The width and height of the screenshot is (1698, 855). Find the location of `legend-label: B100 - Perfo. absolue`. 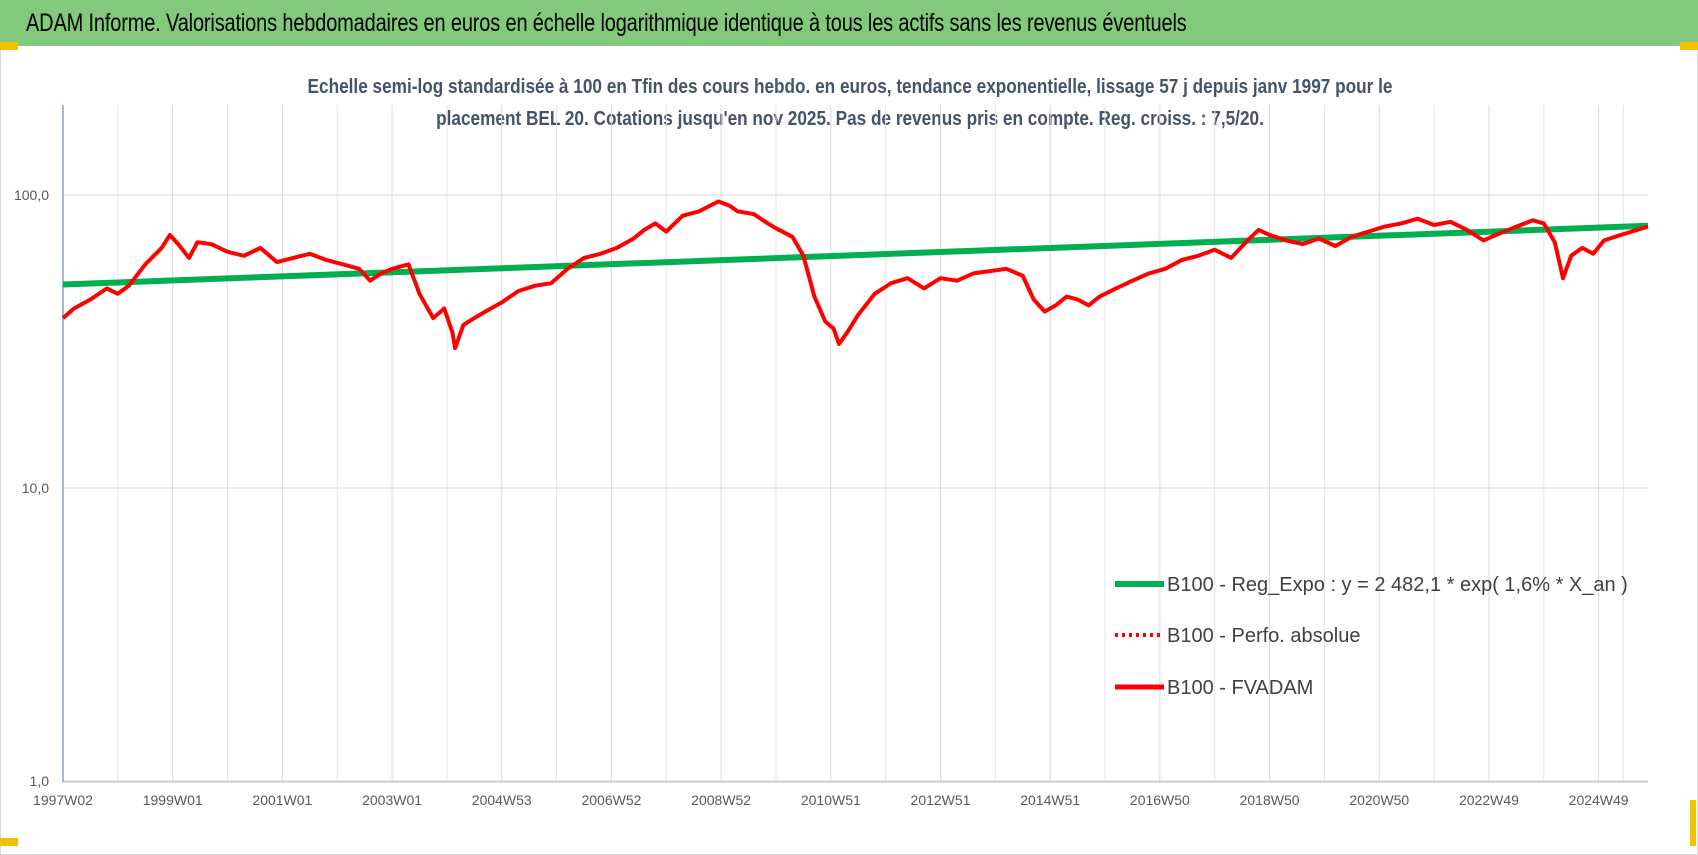

legend-label: B100 - Perfo. absolue is located at coordinates (1263, 636).